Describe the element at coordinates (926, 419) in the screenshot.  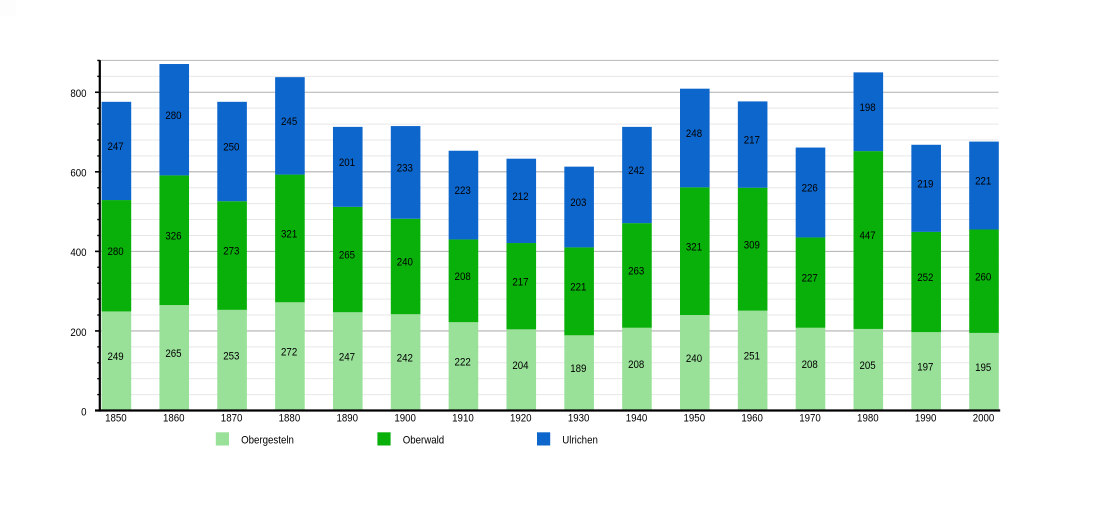
I see `svg-text: 1990` at that location.